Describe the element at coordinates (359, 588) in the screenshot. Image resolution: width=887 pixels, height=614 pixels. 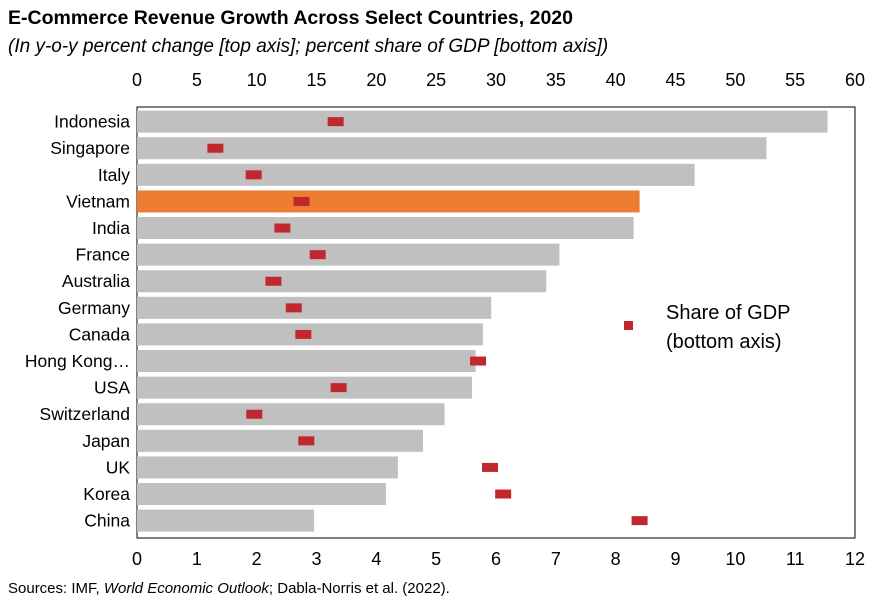
I see `source-suffix: ; Dabla-Norris et al. (2022).` at that location.